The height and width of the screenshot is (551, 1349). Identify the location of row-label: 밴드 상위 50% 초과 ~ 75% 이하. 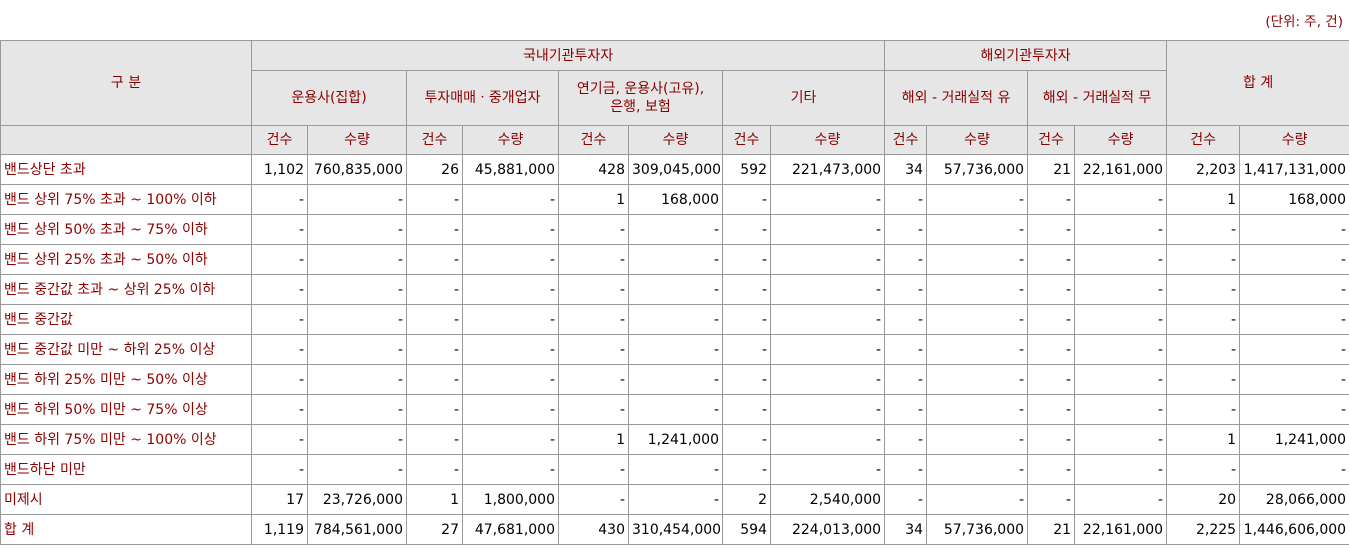
(126, 229).